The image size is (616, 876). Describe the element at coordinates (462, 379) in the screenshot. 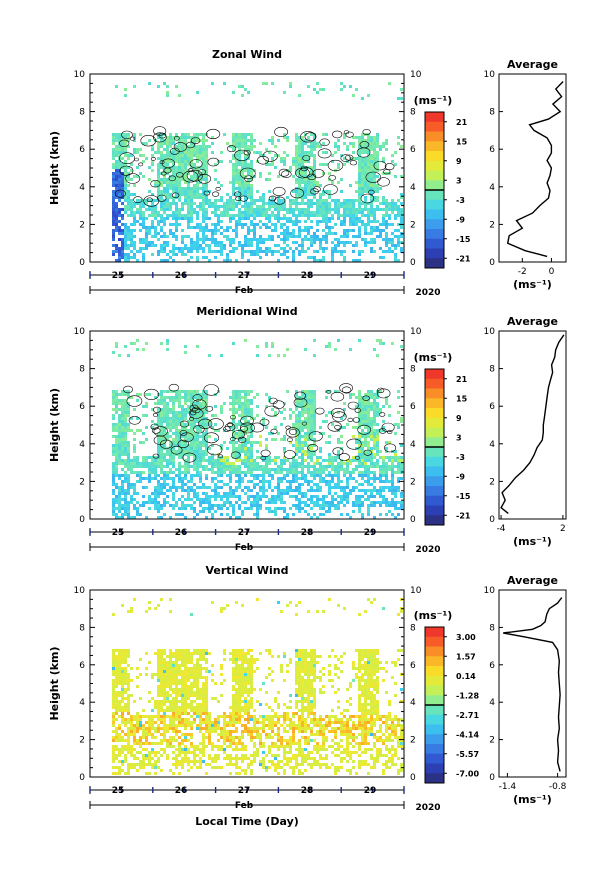

I see `colorbar-tick-label: 21` at that location.